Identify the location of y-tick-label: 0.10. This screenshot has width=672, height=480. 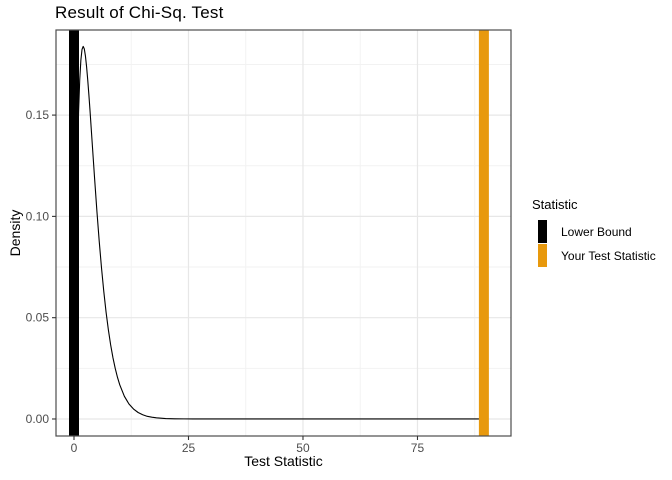
(38, 216).